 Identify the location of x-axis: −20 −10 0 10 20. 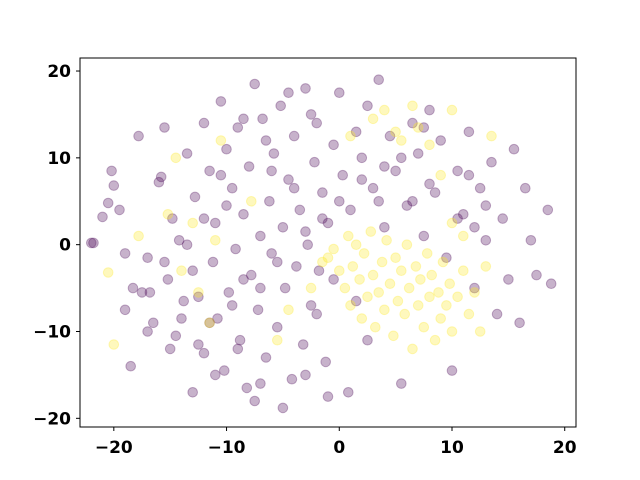
(336, 442).